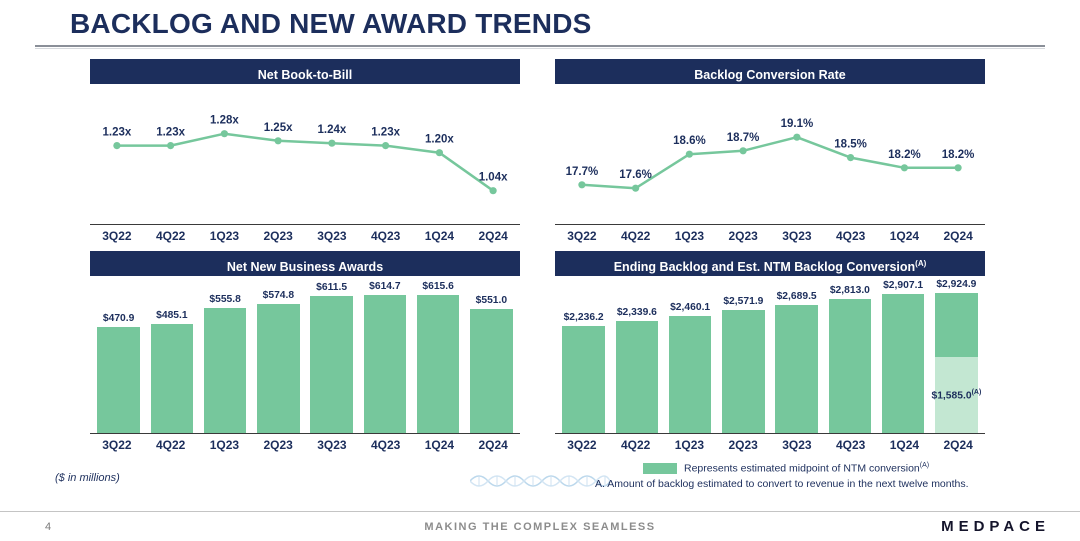 The image size is (1080, 541). What do you see at coordinates (493, 445) in the screenshot?
I see `x-axis-label: 2Q24` at bounding box center [493, 445].